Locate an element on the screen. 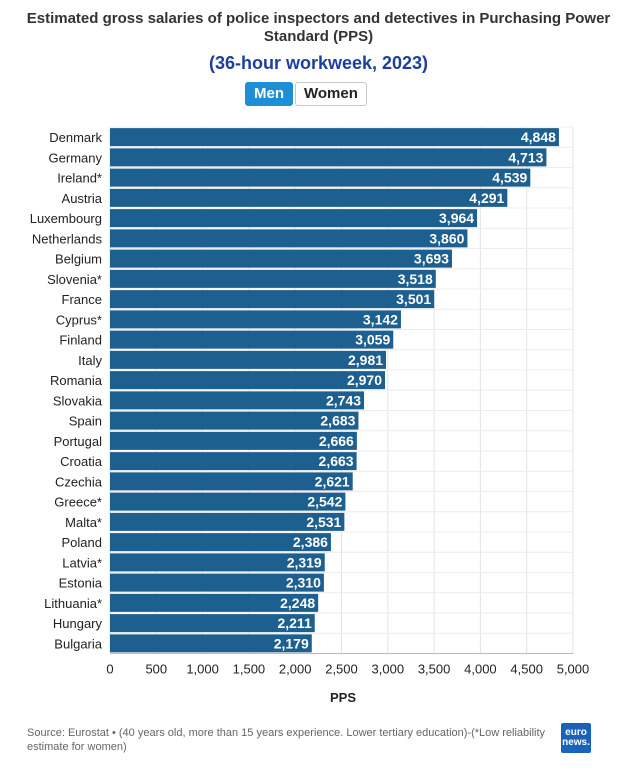 Image resolution: width=637 pixels, height=771 pixels. data-label: 2,319 is located at coordinates (304, 562).